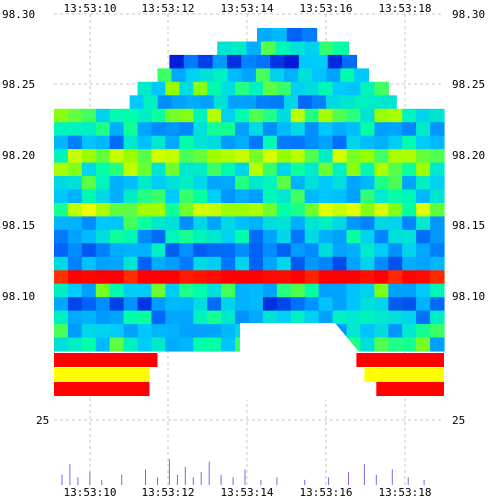 Image resolution: width=500 pixels, height=504 pixels. What do you see at coordinates (468, 296) in the screenshot?
I see `y-tick-label-right: 98.10` at bounding box center [468, 296].